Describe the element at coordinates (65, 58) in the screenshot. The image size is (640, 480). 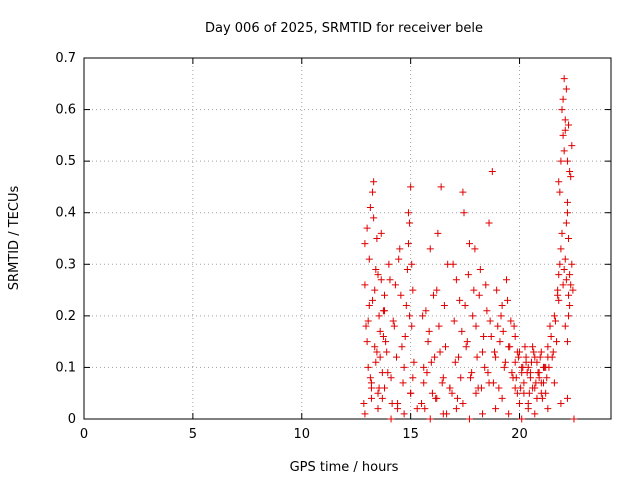
I see `y-tick-label: 0.7` at that location.